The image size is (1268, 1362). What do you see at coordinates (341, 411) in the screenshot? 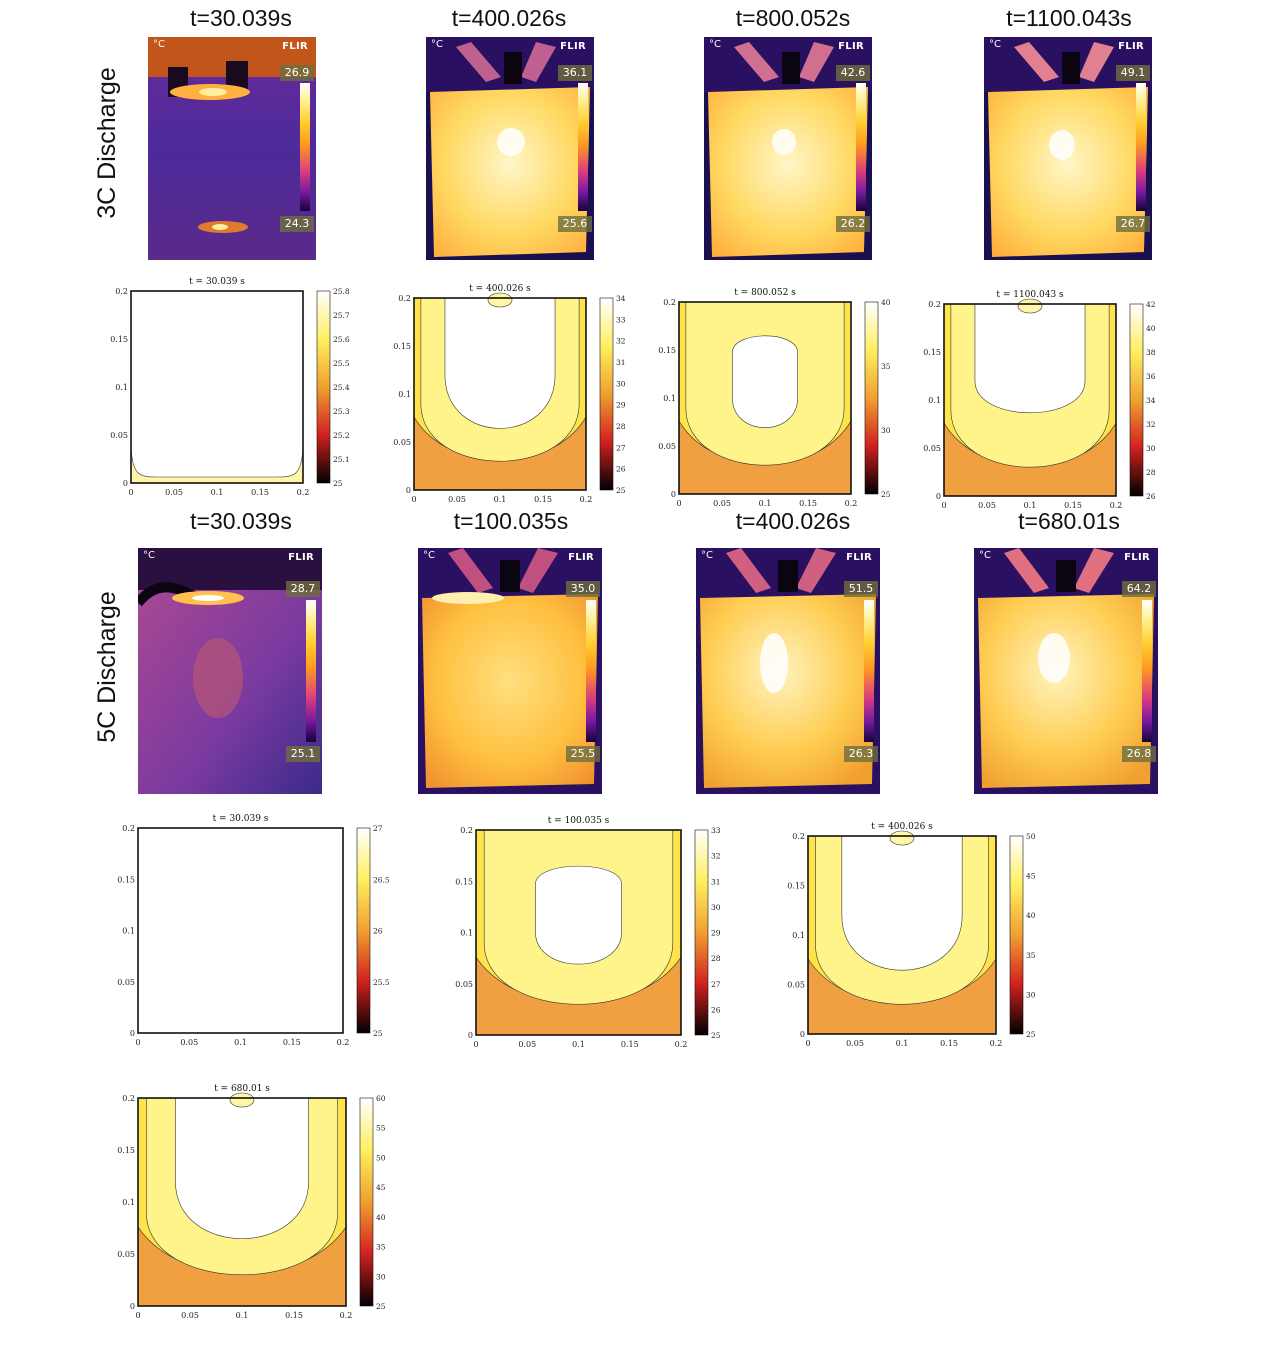
I see `colorbar-tick-label: 25.3` at bounding box center [341, 411].